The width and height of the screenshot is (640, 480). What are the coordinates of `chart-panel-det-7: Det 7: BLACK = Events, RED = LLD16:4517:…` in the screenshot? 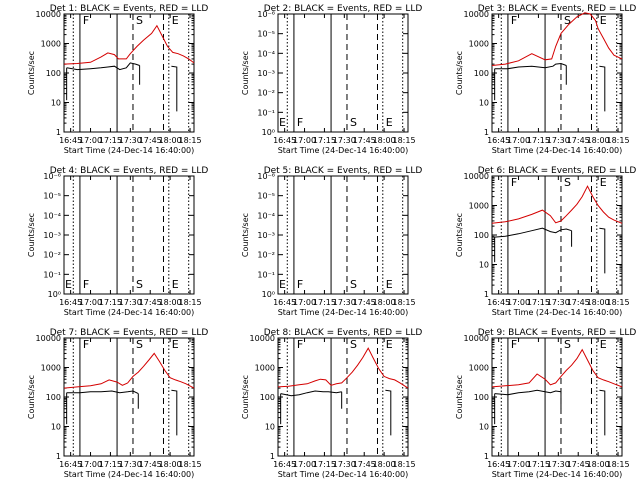 It's located at (117, 403).